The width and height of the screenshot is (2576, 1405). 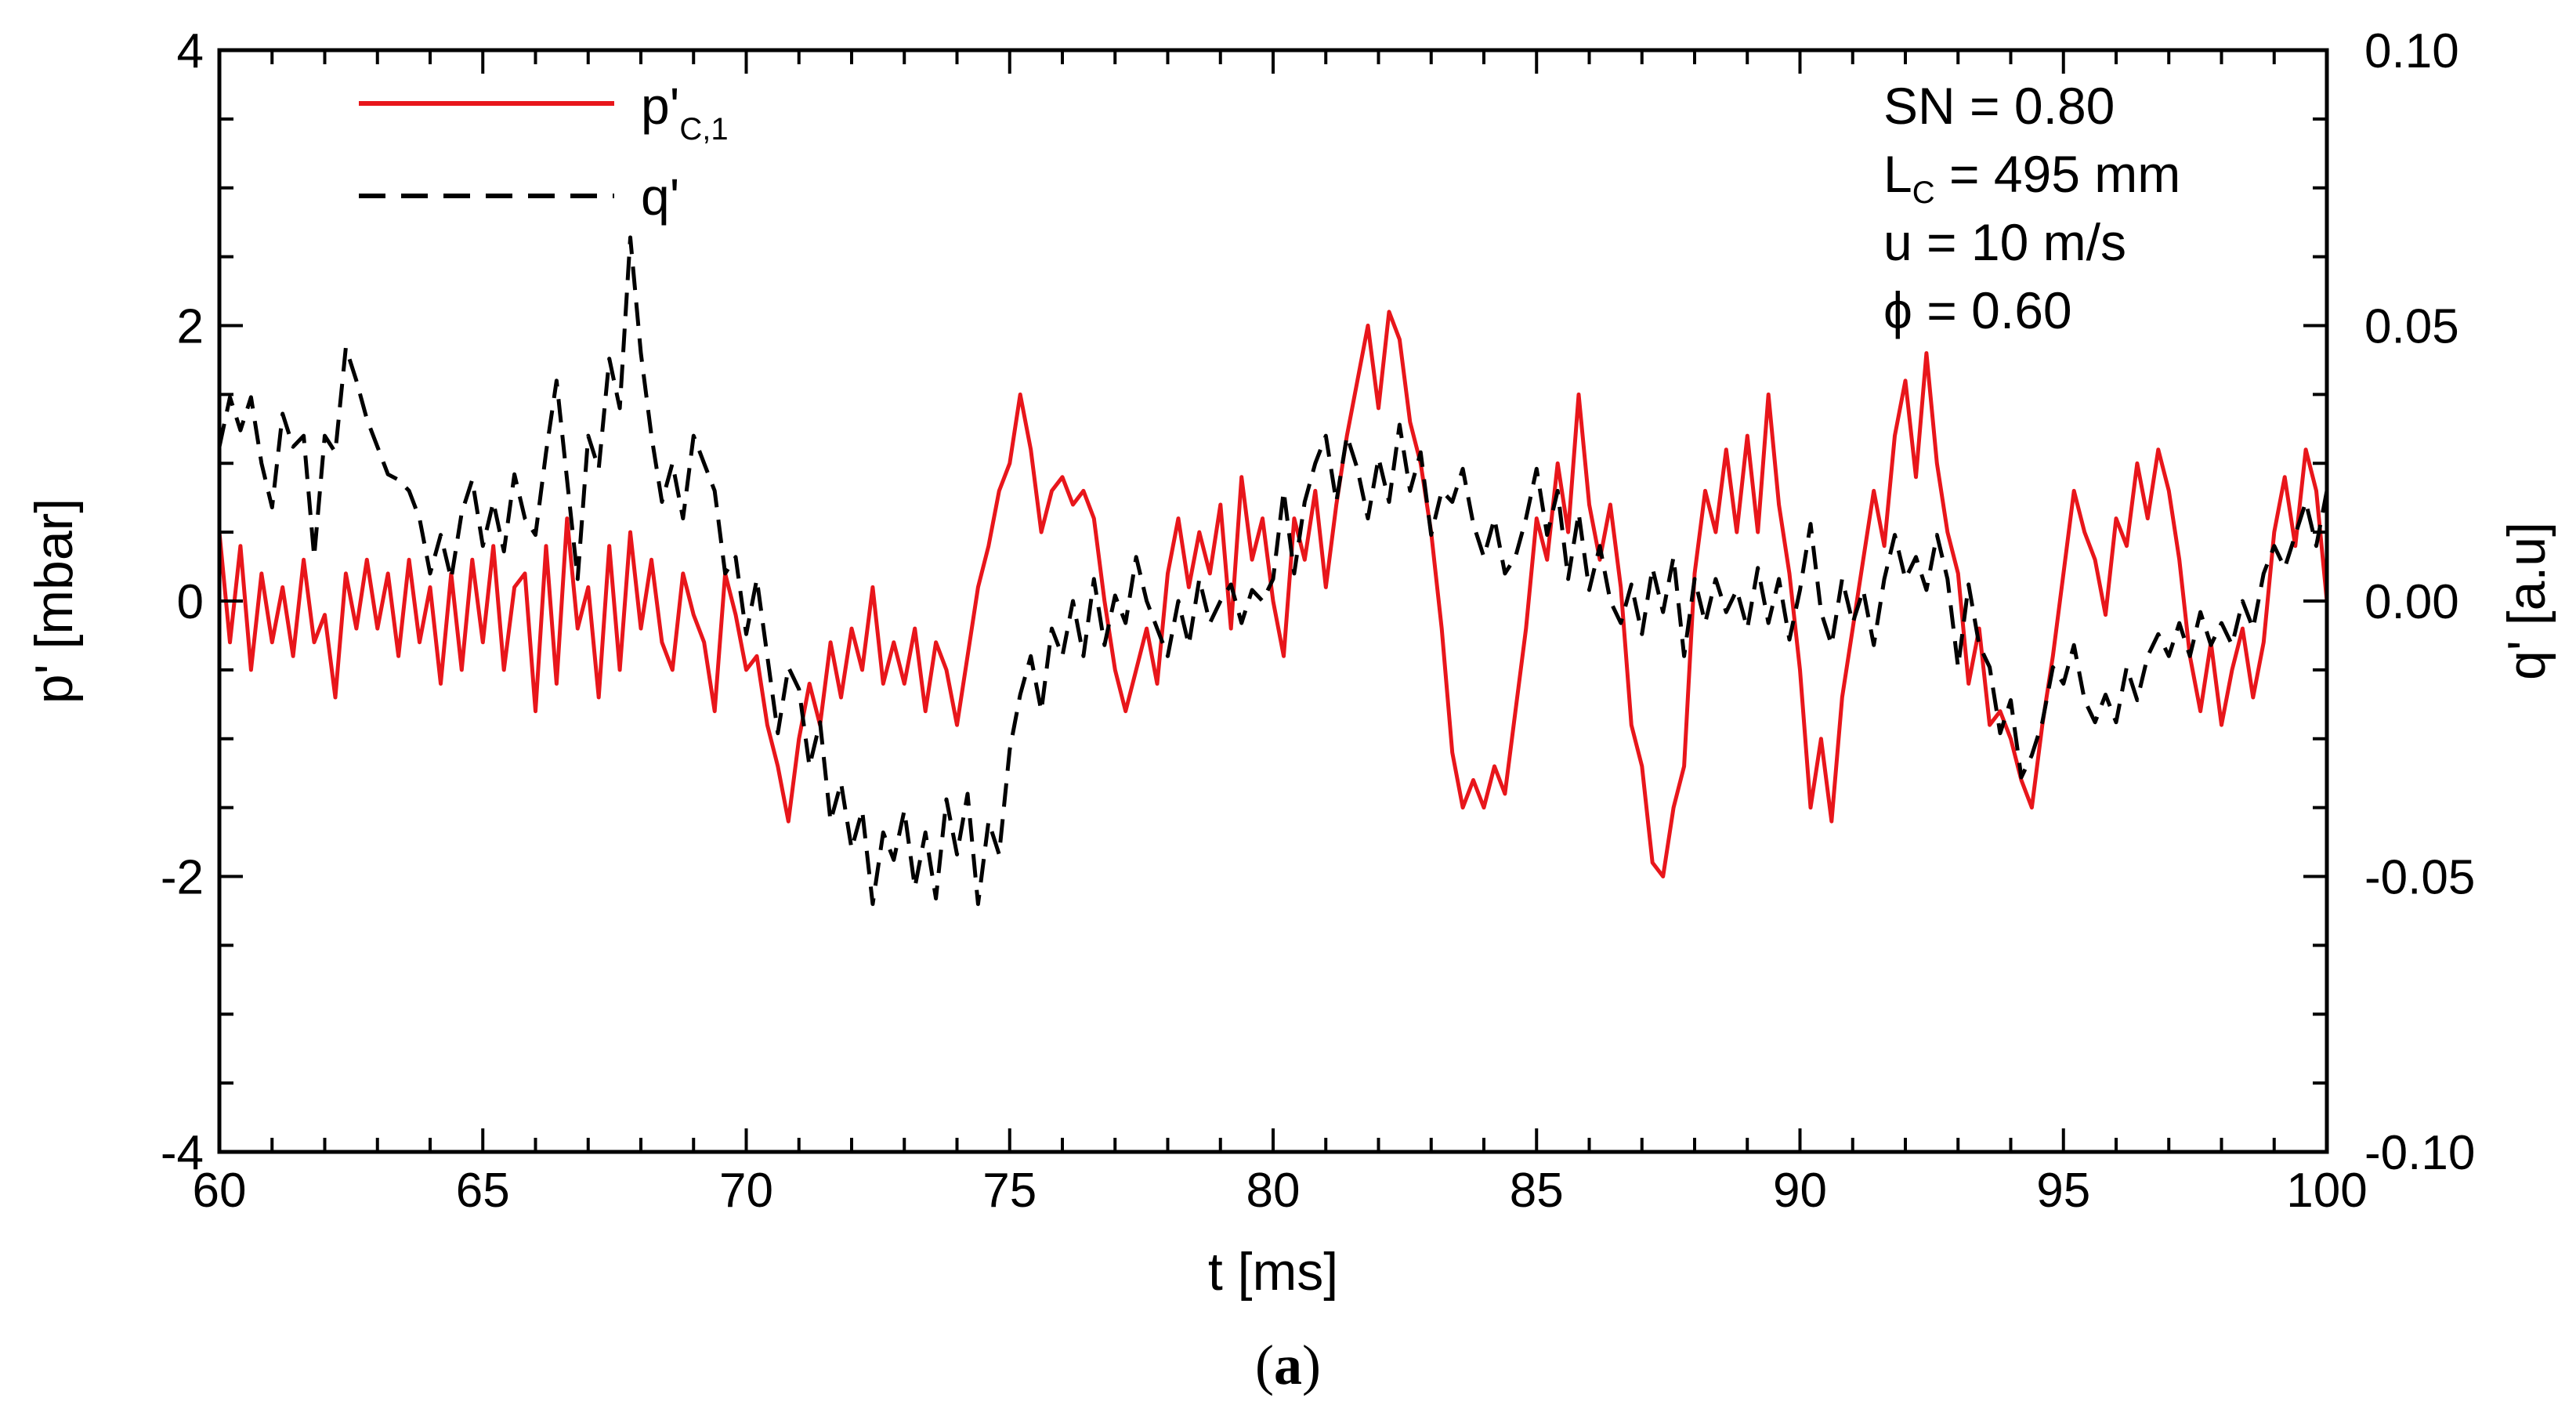 I want to click on x-tick-label: 70, so click(x=746, y=1191).